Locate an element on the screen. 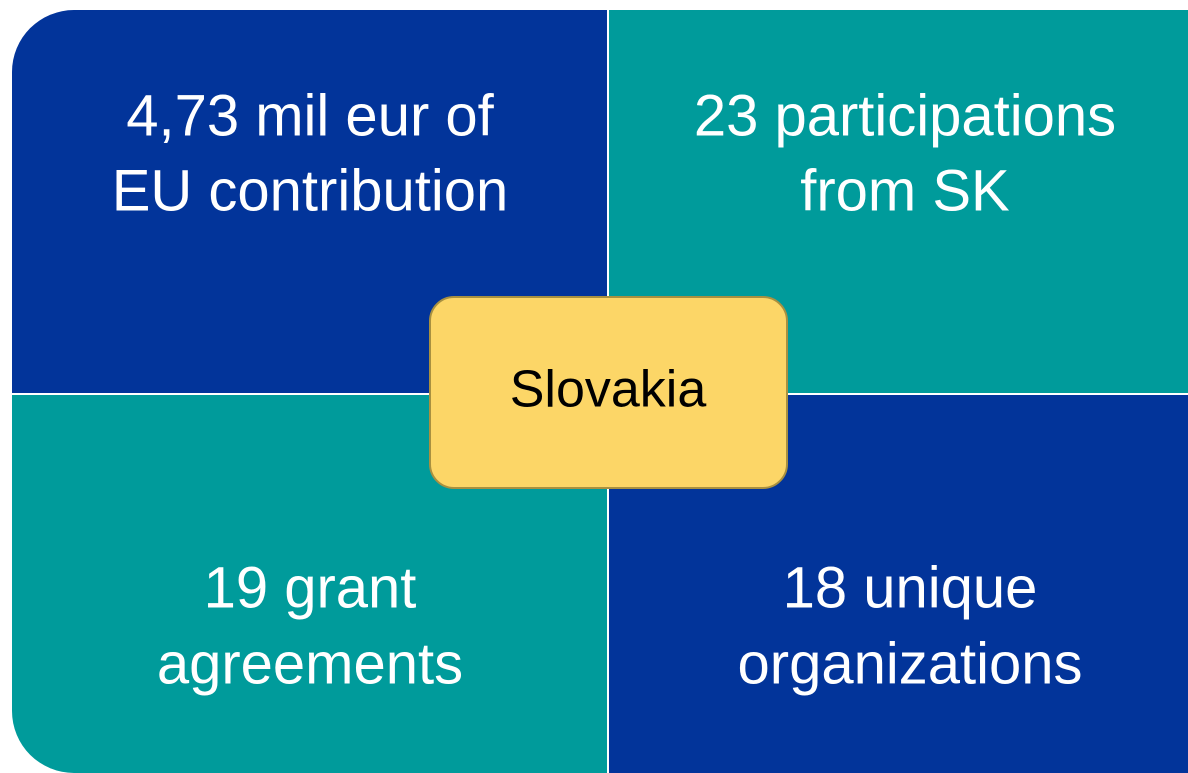  quadrant-text: agreements is located at coordinates (310, 663).